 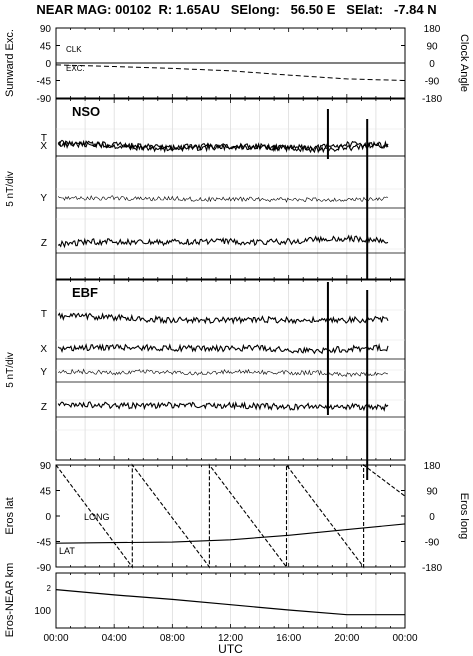 I want to click on ebf-trace-t, so click(x=223, y=318).